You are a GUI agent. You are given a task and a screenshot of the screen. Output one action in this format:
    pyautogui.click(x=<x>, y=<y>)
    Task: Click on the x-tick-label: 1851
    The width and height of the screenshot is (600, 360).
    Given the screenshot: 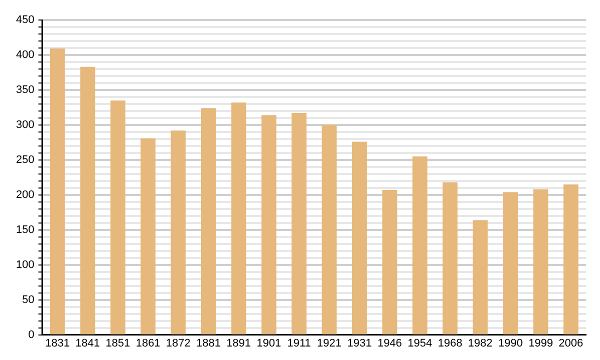 What is the action you would take?
    pyautogui.click(x=118, y=343)
    